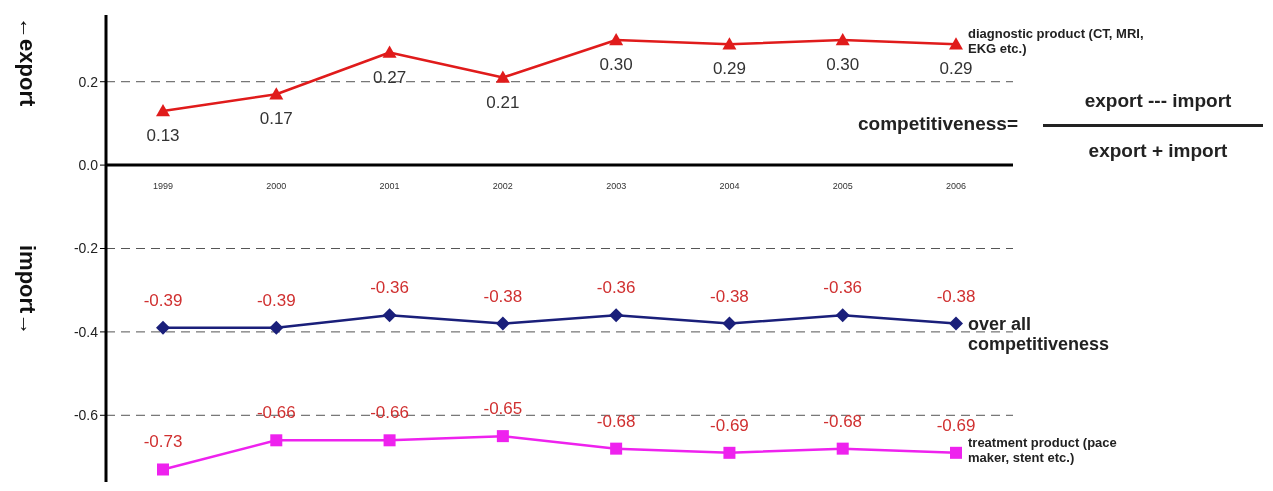 The image size is (1273, 491). Describe the element at coordinates (276, 186) in the screenshot. I see `x-tick-label: 2000` at that location.